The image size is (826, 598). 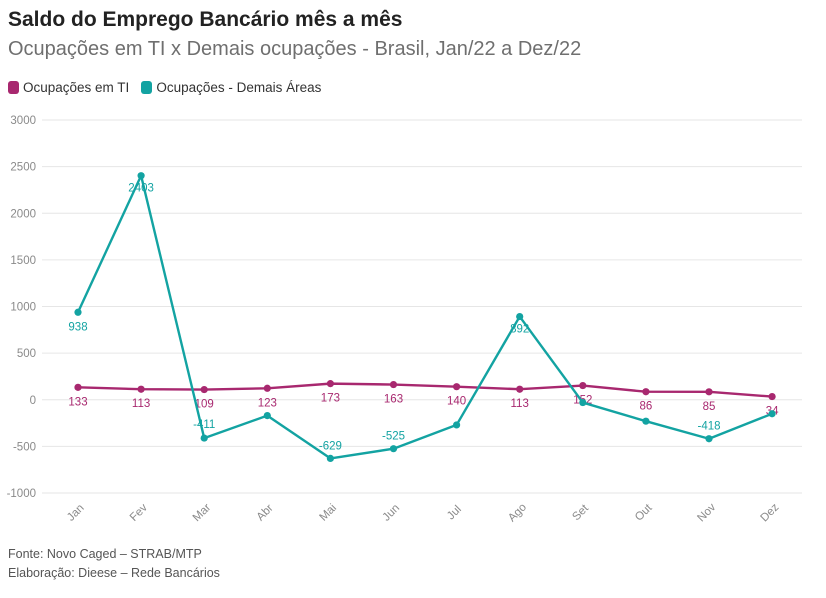 I want to click on legend-item-ti: Ocupações em TI, so click(x=68, y=87).